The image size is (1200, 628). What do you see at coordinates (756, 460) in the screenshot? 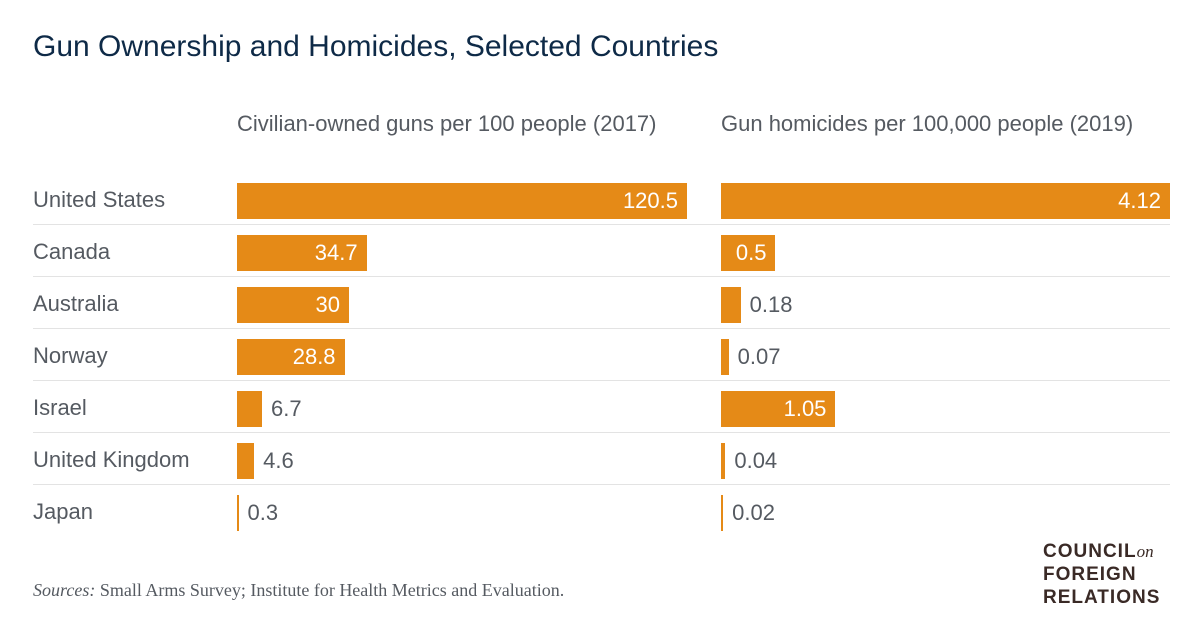
I see `data-label: 0.04` at bounding box center [756, 460].